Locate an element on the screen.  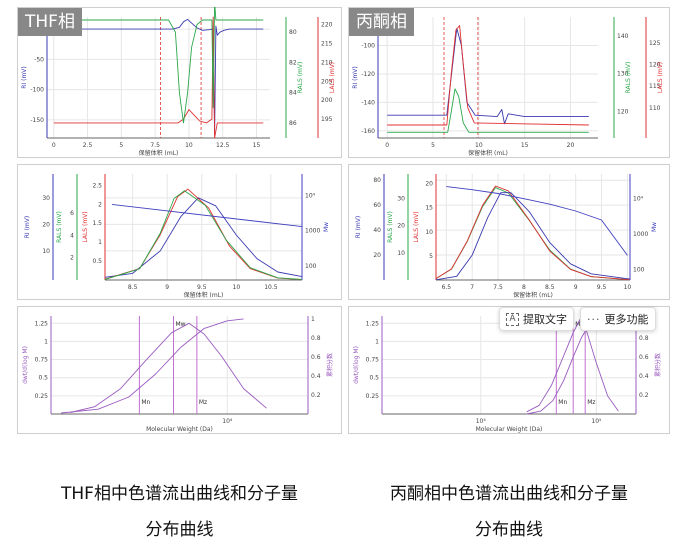
y-tick-label-left: -50 is located at coordinates (39, 59).